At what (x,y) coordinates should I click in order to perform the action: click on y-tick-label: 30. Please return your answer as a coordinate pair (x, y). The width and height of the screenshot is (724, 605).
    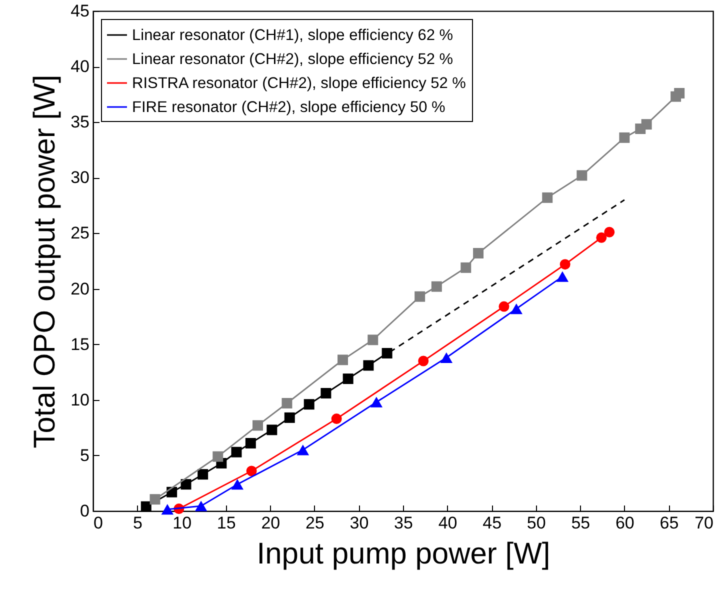
    Looking at the image, I should click on (80, 178).